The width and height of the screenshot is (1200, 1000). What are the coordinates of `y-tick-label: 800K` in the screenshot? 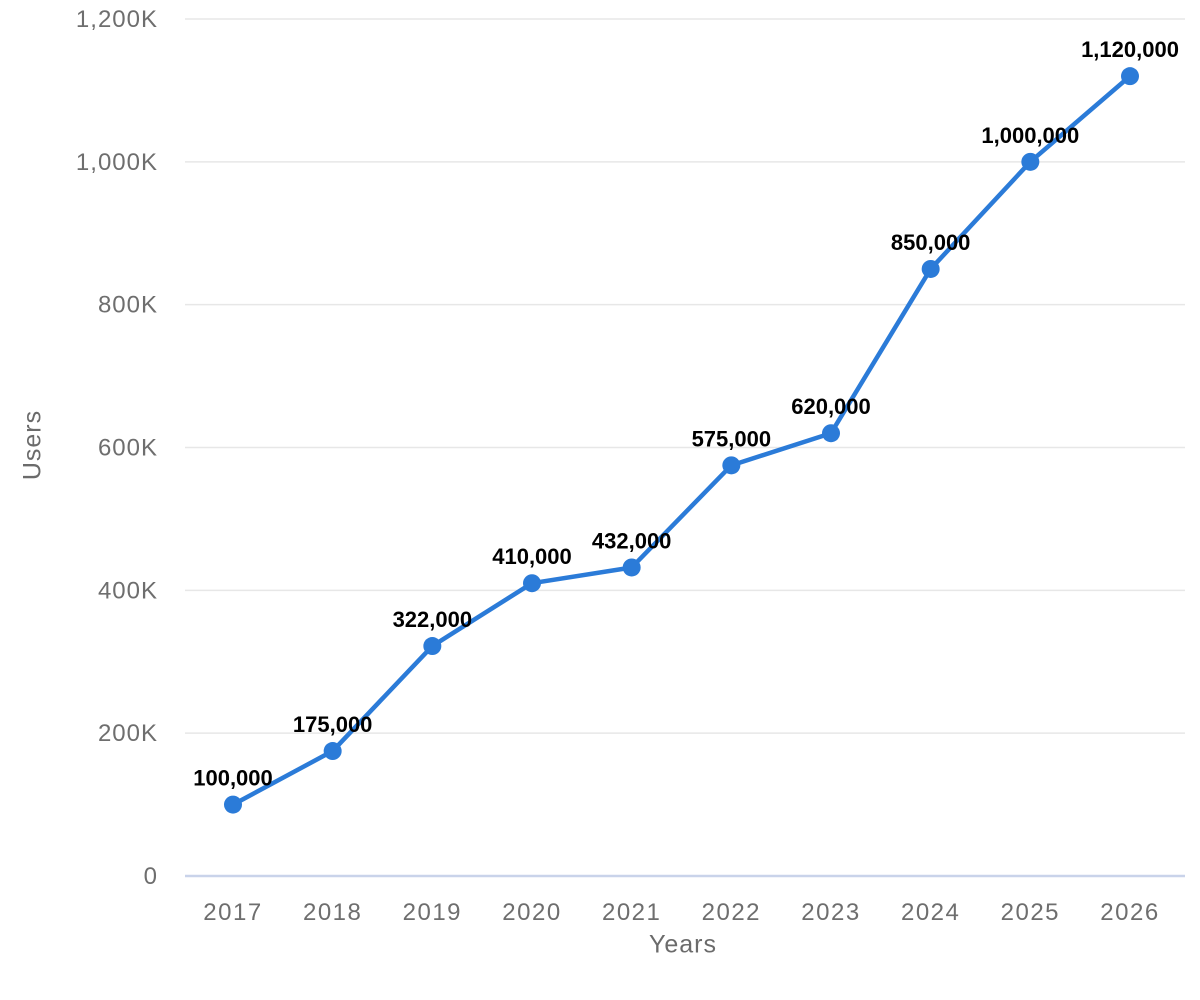 It's located at (128, 305).